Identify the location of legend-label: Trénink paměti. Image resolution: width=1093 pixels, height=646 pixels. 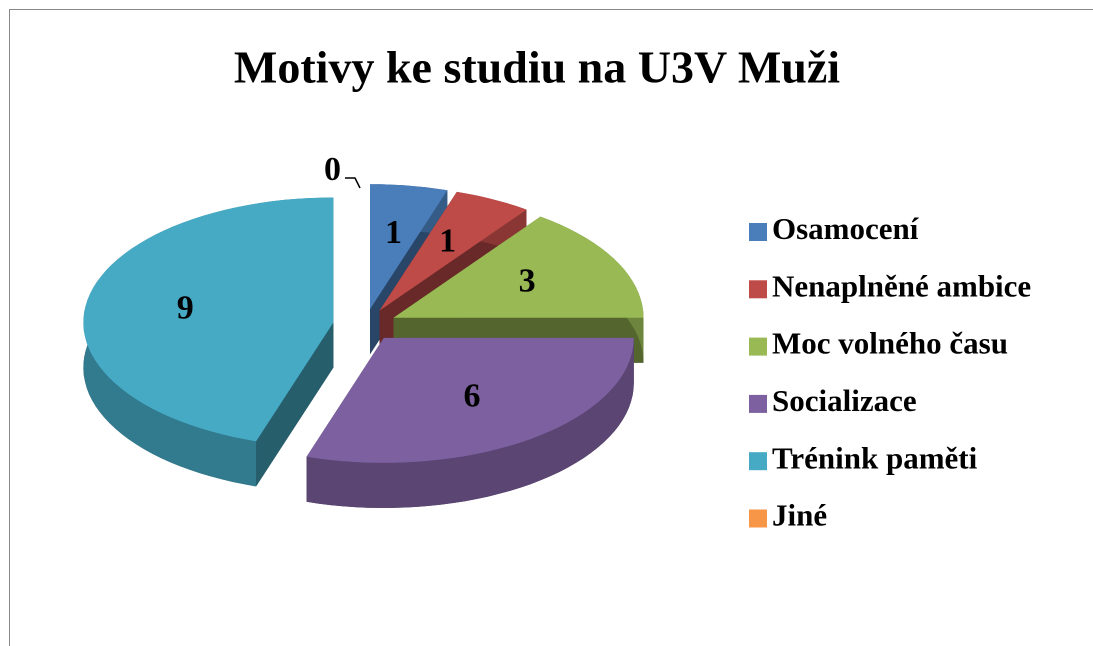
(875, 457).